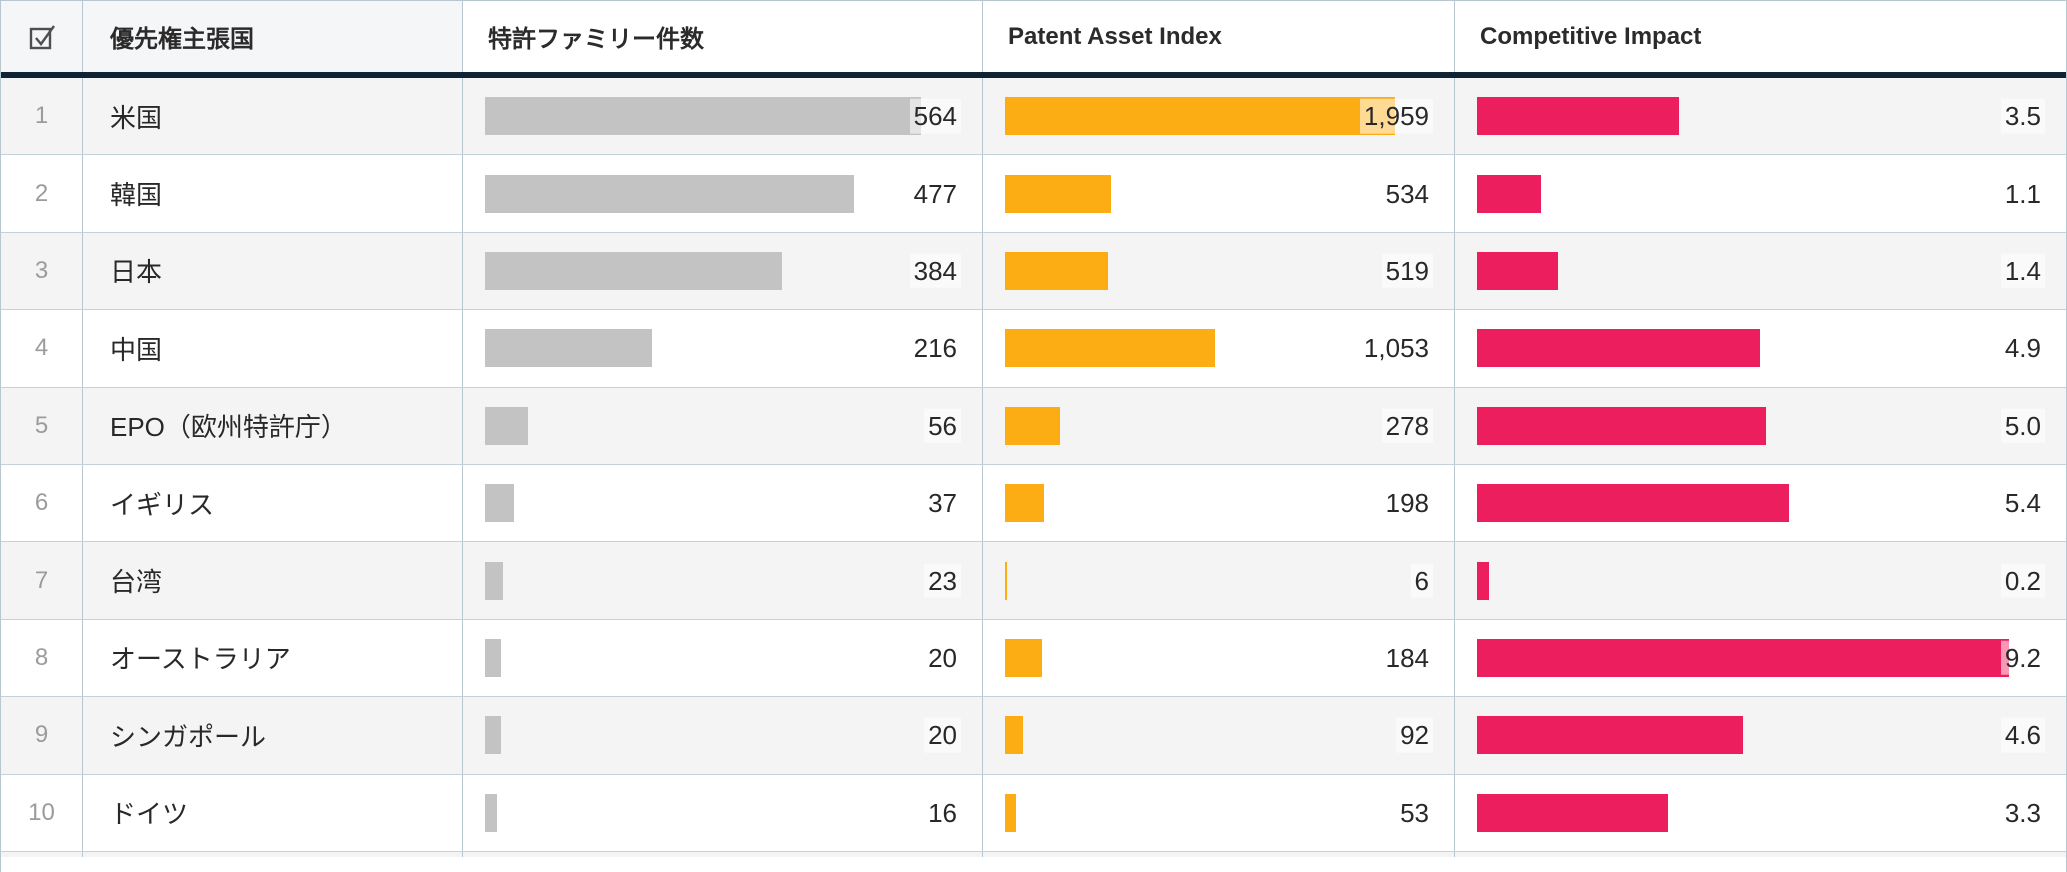  What do you see at coordinates (1396, 116) in the screenshot?
I see `pai-value: 1,959` at bounding box center [1396, 116].